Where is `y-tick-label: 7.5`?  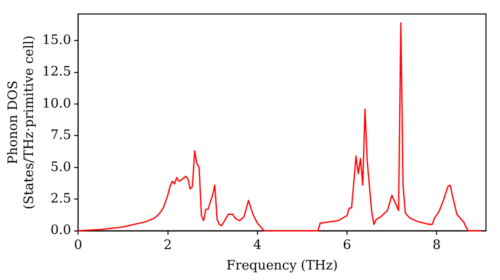
y-tick-label: 7.5 is located at coordinates (61, 136).